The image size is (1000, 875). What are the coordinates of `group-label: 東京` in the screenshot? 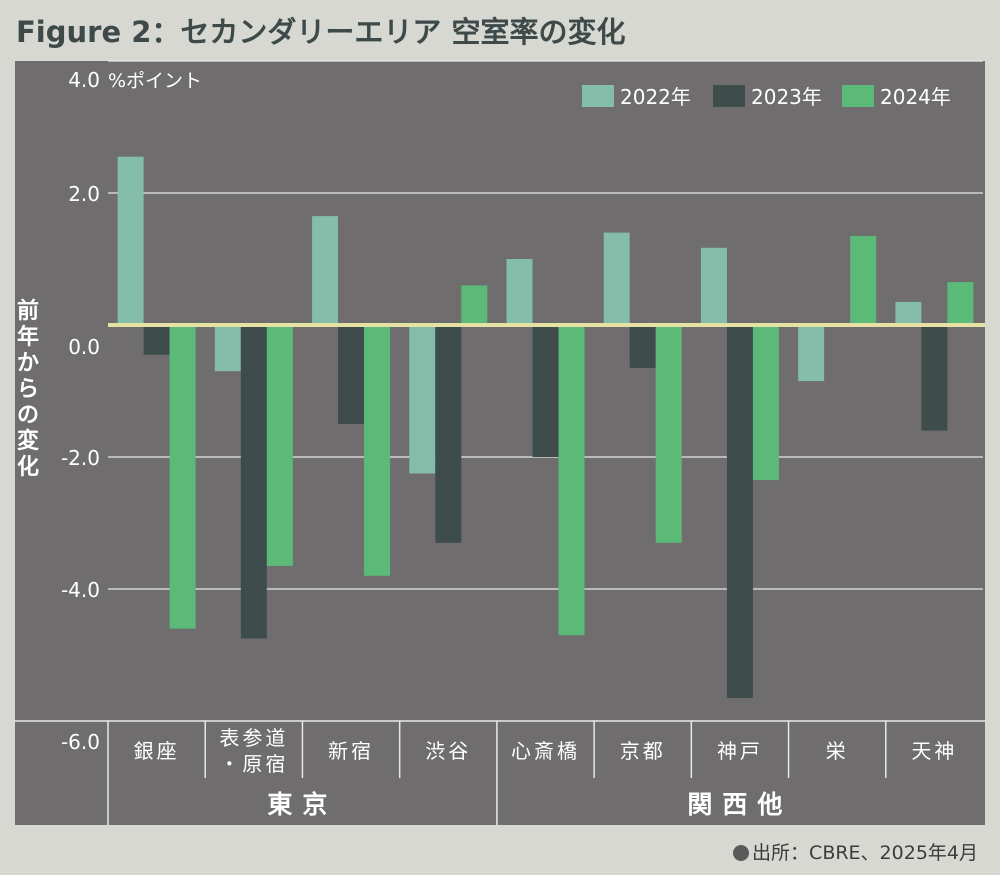 It's located at (302, 804).